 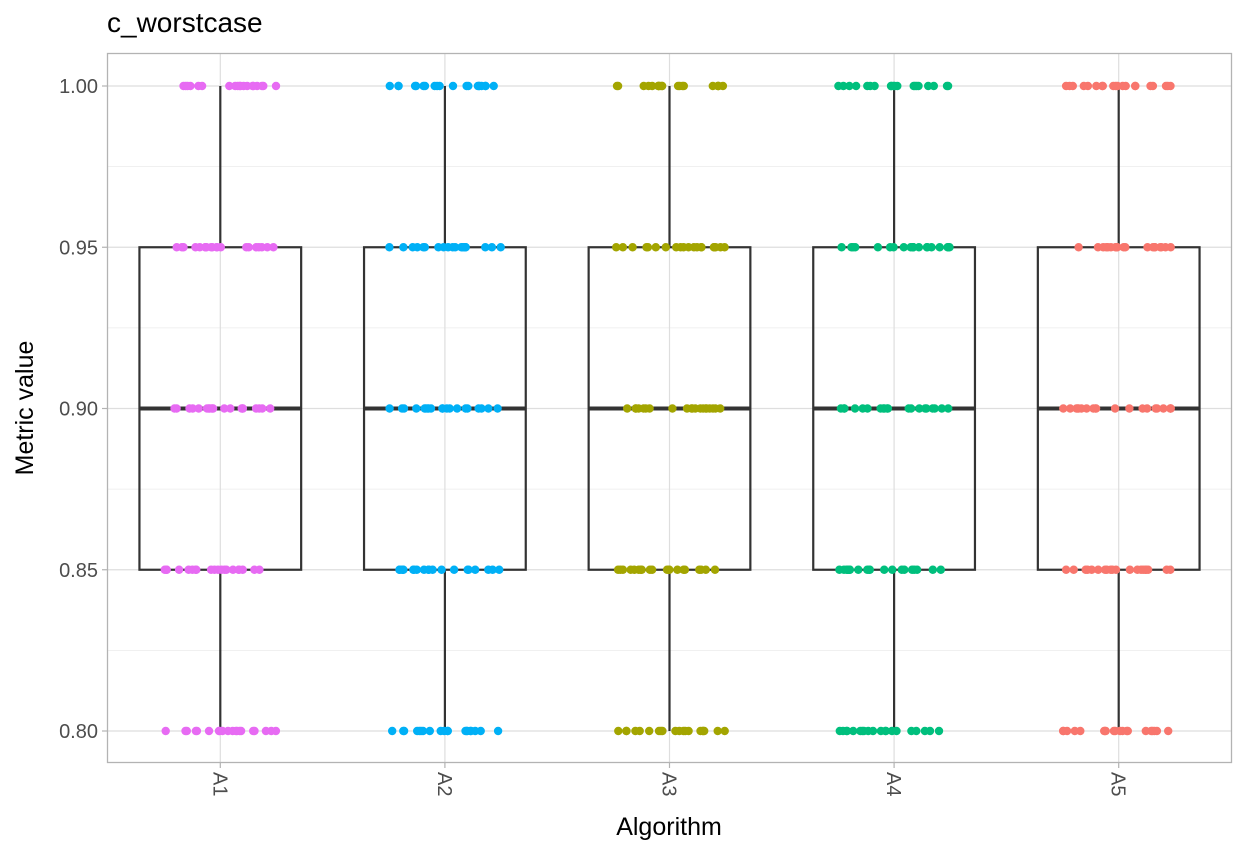 I want to click on y-tick-label: 0.90, so click(x=78, y=410).